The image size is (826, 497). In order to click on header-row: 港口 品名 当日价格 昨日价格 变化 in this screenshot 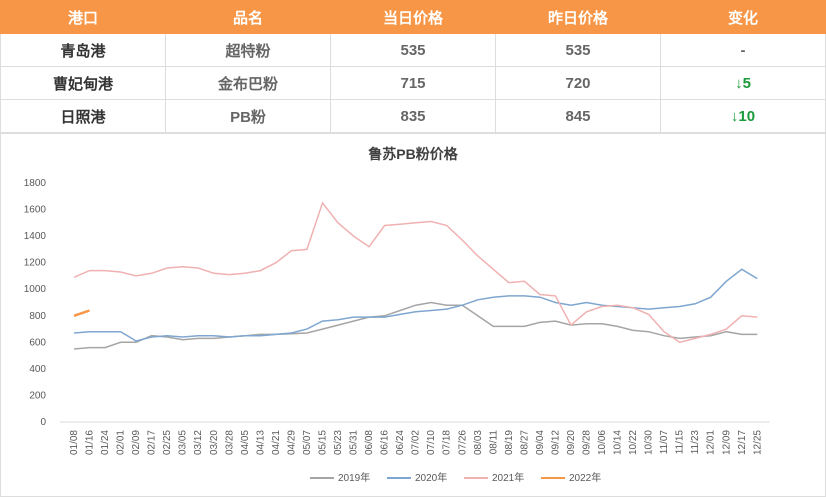, I will do `click(413, 17)`.